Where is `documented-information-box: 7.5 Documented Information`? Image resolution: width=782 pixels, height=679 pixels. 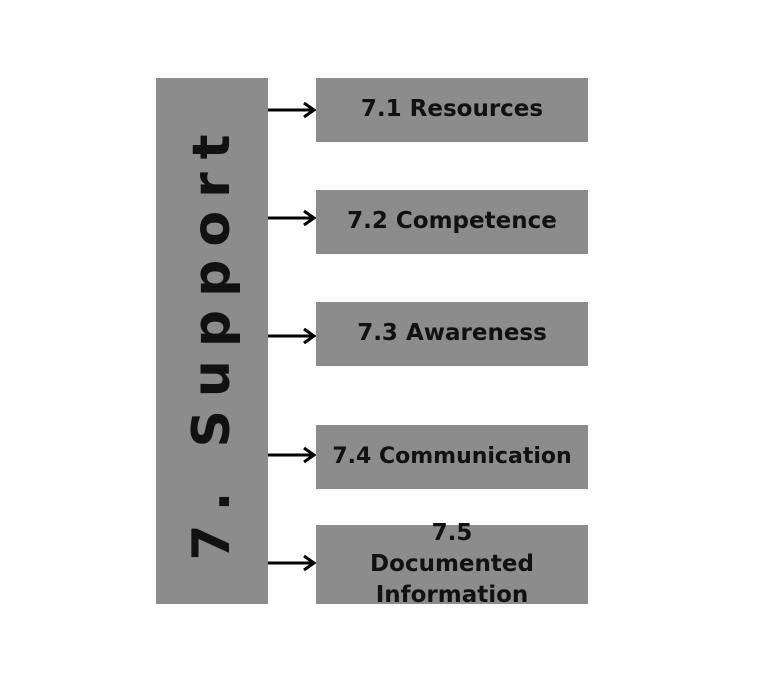 documented-information-box: 7.5 Documented Information is located at coordinates (452, 564).